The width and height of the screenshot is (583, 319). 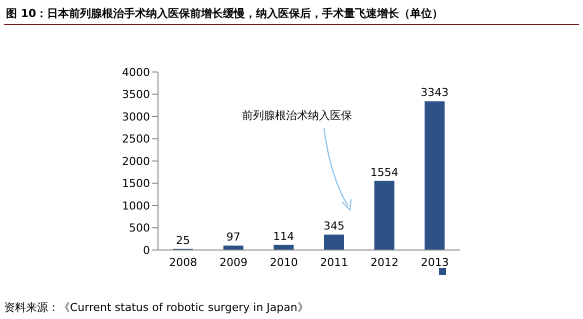 I want to click on y-tick-label: 1000, so click(x=136, y=205).